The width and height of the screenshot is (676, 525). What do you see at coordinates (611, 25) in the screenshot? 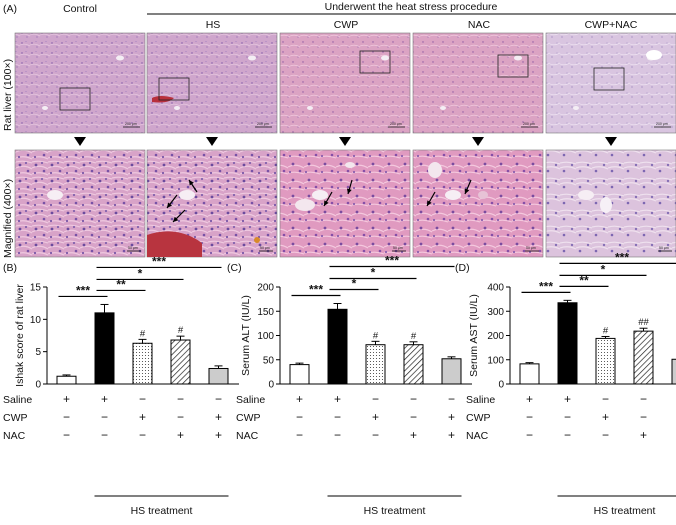
I see `header-cwp-nac: CWP+NAC` at bounding box center [611, 25].